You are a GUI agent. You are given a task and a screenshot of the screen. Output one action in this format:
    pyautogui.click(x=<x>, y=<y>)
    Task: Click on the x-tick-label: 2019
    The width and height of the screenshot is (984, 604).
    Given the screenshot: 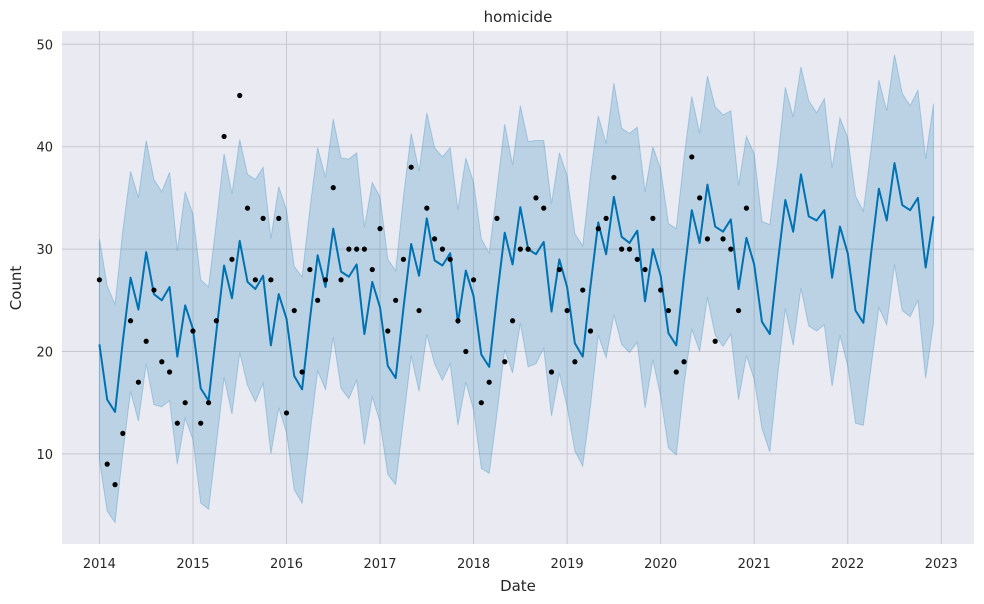 What is the action you would take?
    pyautogui.click(x=567, y=564)
    